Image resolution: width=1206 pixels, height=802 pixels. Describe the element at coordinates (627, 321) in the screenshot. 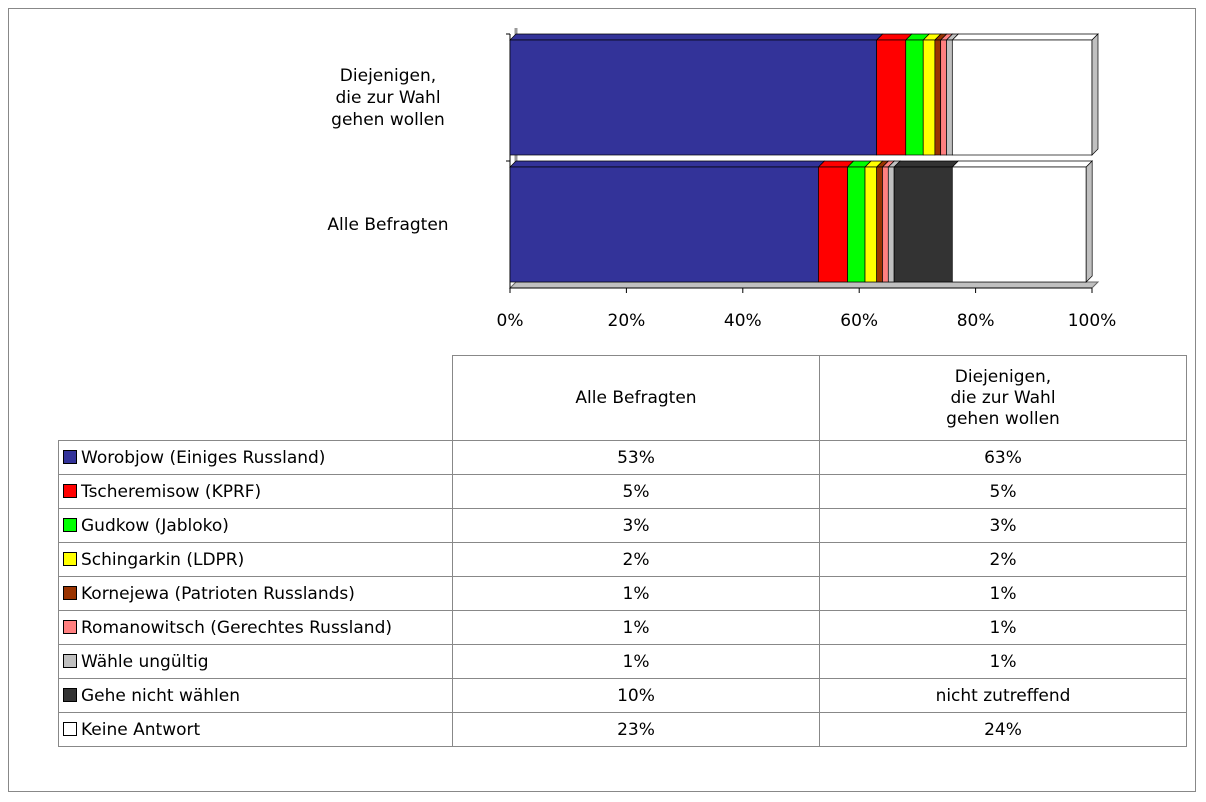

I see `x-tick-label: 20%` at that location.